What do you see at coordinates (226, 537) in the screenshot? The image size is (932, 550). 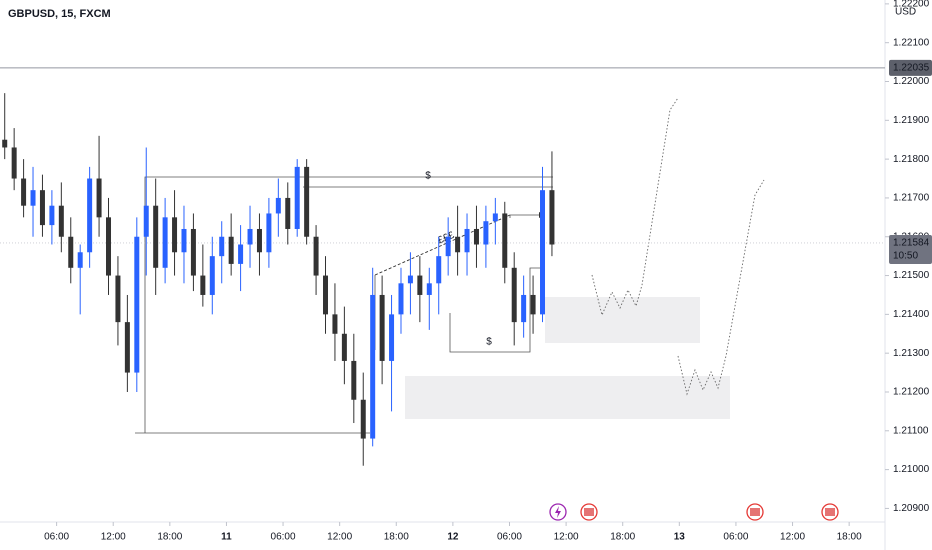 I see `x-tick-label: 11` at bounding box center [226, 537].